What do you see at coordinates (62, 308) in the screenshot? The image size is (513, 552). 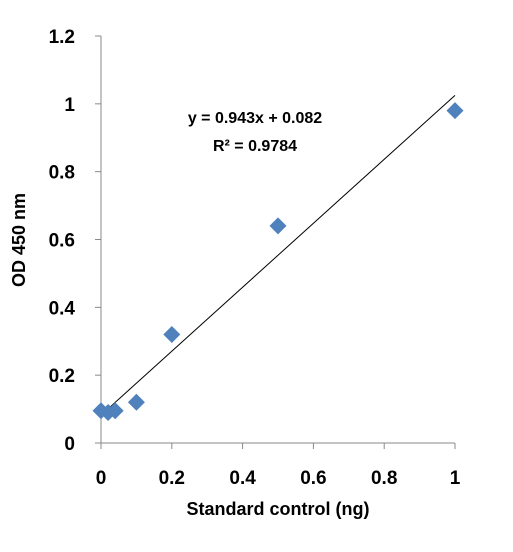 I see `y-tick-label: 0.4` at bounding box center [62, 308].